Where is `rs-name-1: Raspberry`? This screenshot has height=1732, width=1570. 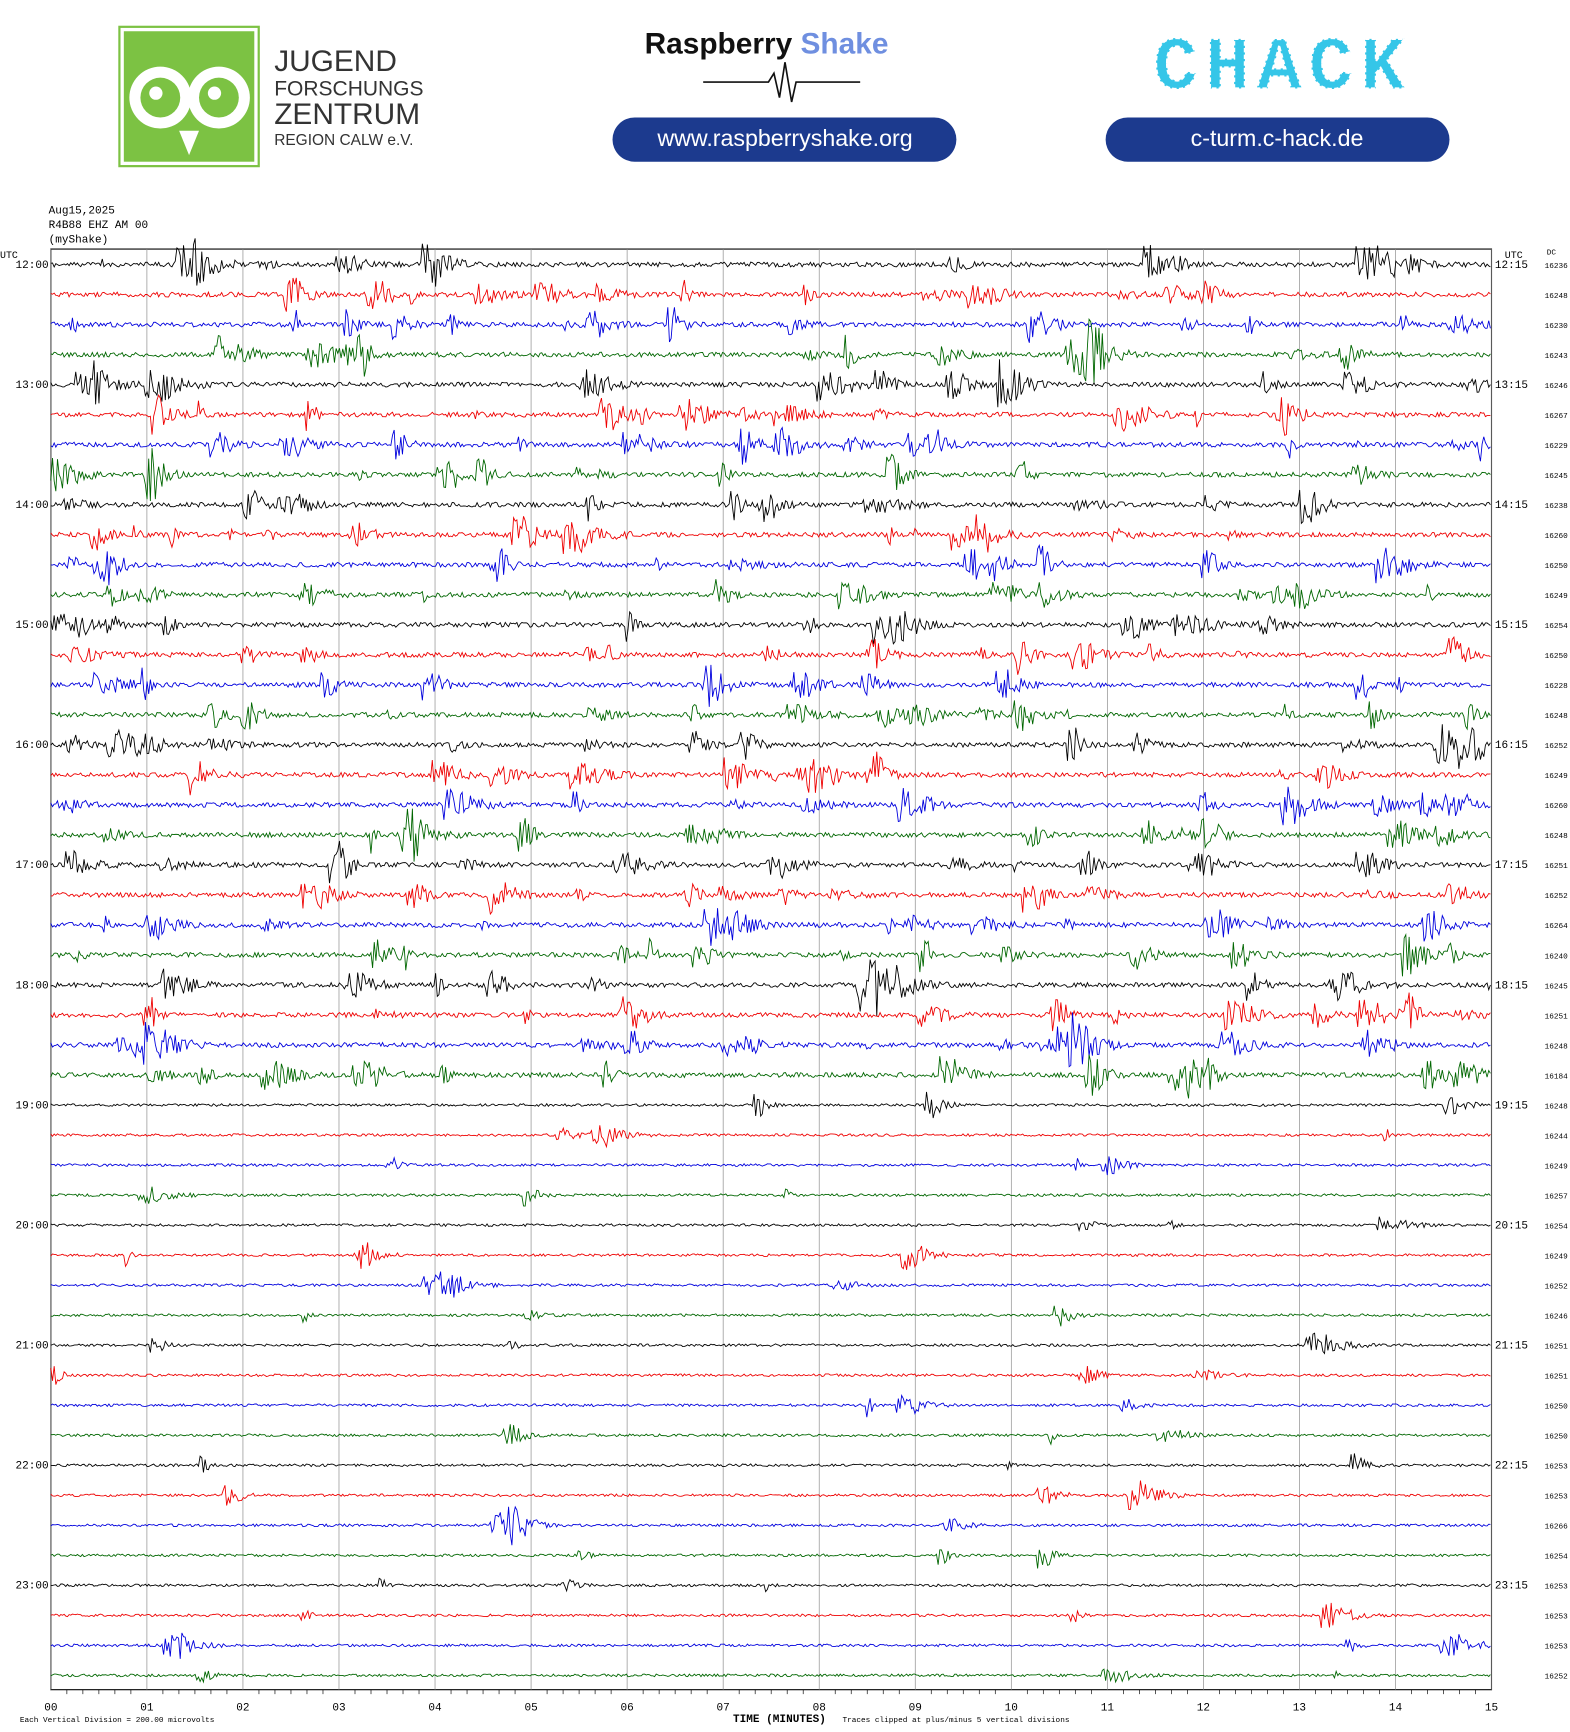 rs-name-1: Raspberry is located at coordinates (719, 43).